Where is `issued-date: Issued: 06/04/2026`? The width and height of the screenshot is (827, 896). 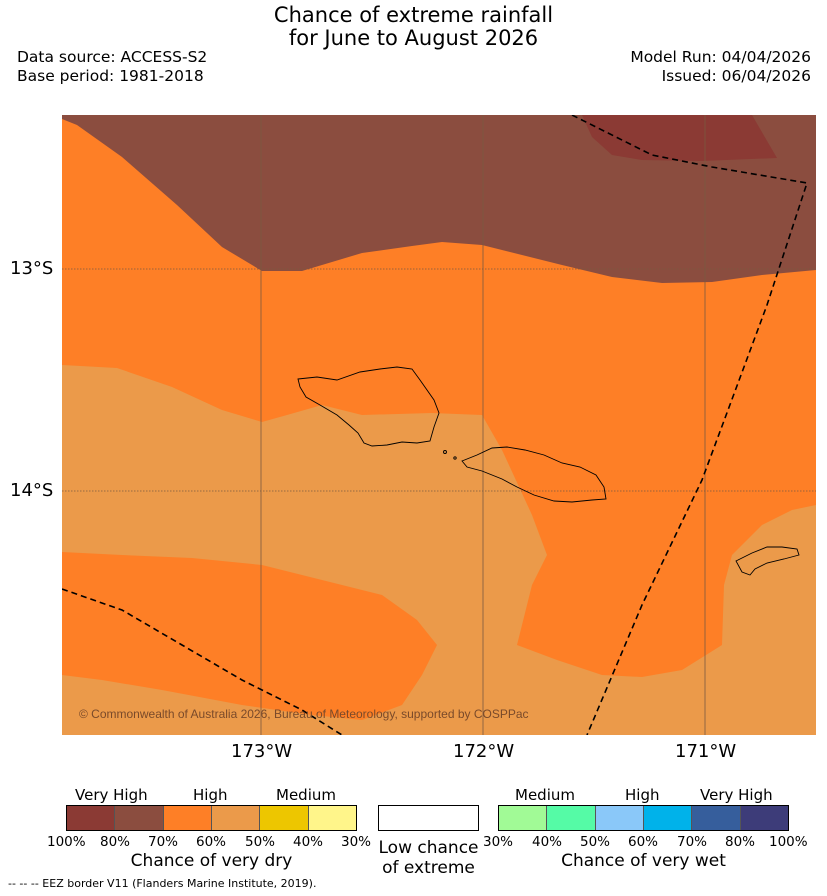
issued-date: Issued: 06/04/2026 is located at coordinates (736, 76).